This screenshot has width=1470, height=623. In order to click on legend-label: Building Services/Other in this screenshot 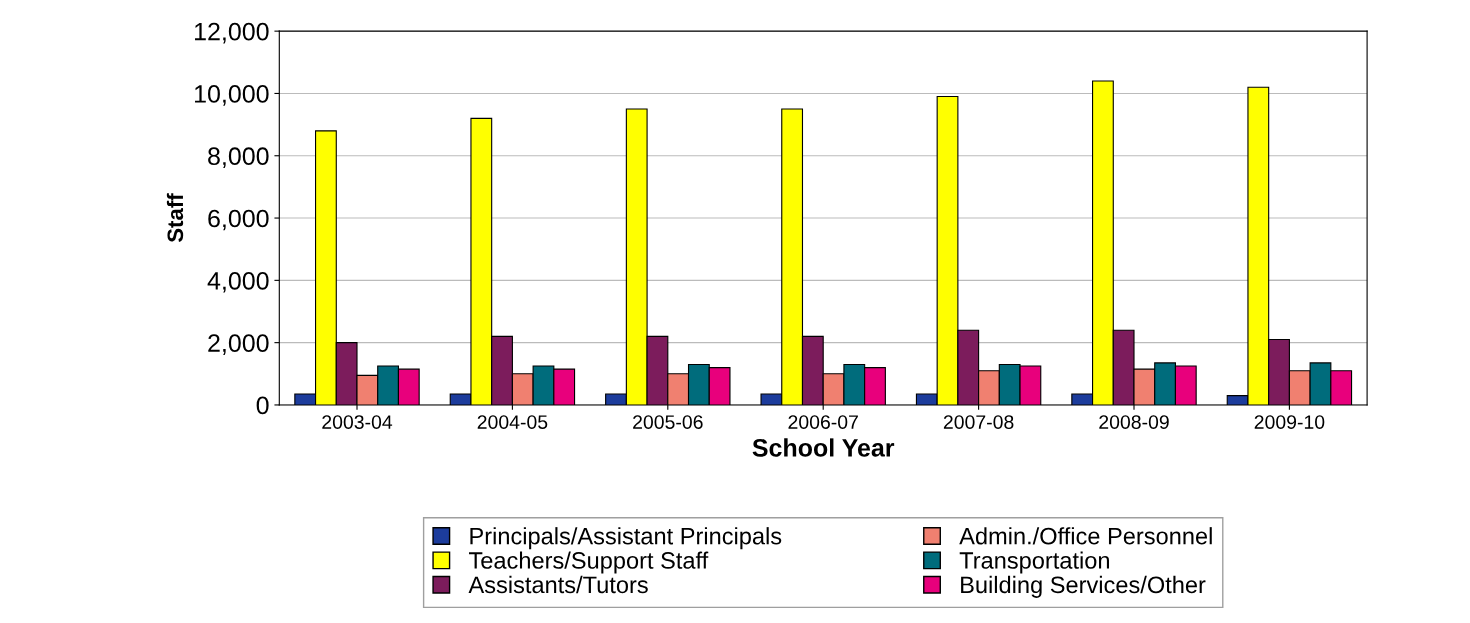, I will do `click(1083, 586)`.